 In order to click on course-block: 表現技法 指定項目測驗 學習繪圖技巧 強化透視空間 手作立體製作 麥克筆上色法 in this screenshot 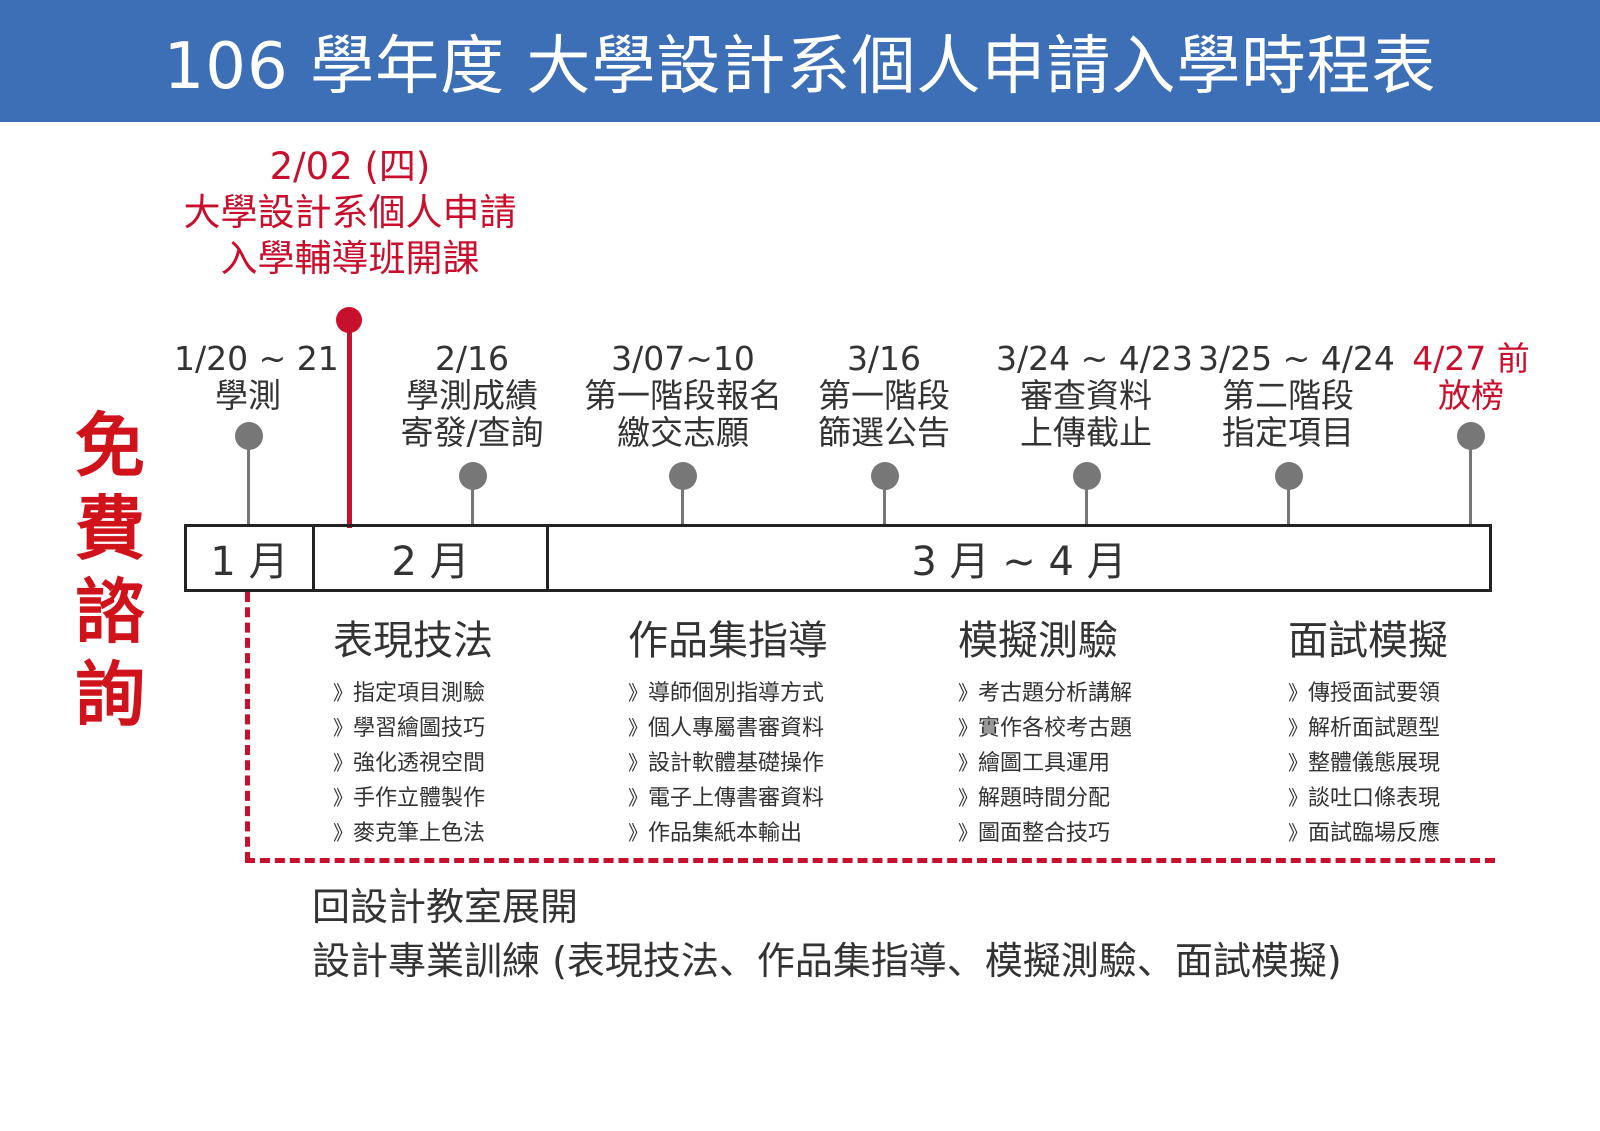, I will do `click(413, 729)`.